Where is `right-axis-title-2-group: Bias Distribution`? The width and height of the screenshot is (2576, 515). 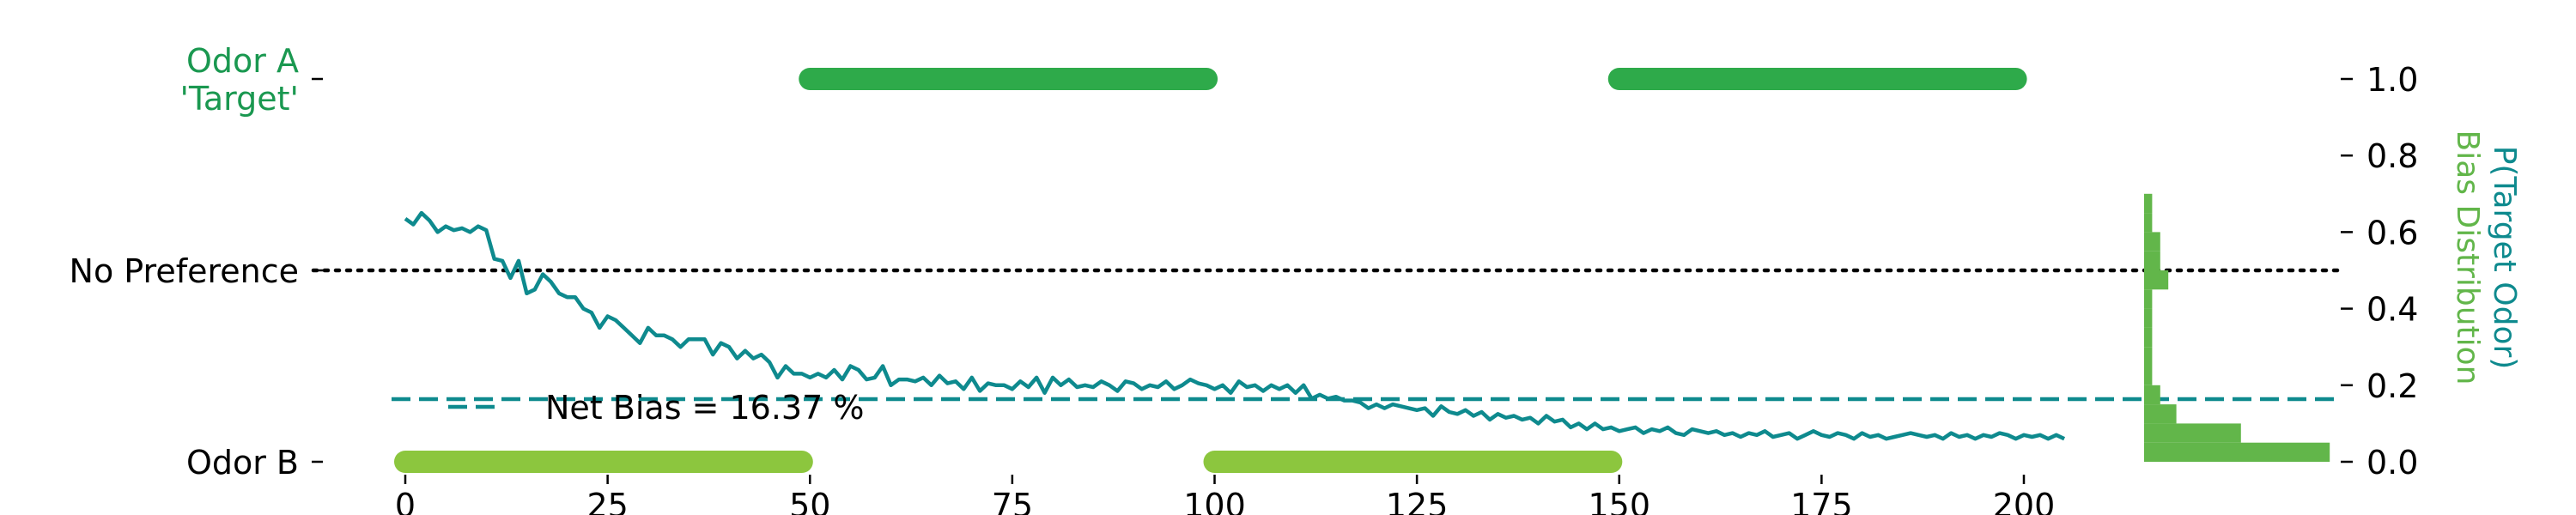
right-axis-title-2-group: Bias Distribution is located at coordinates (2467, 257).